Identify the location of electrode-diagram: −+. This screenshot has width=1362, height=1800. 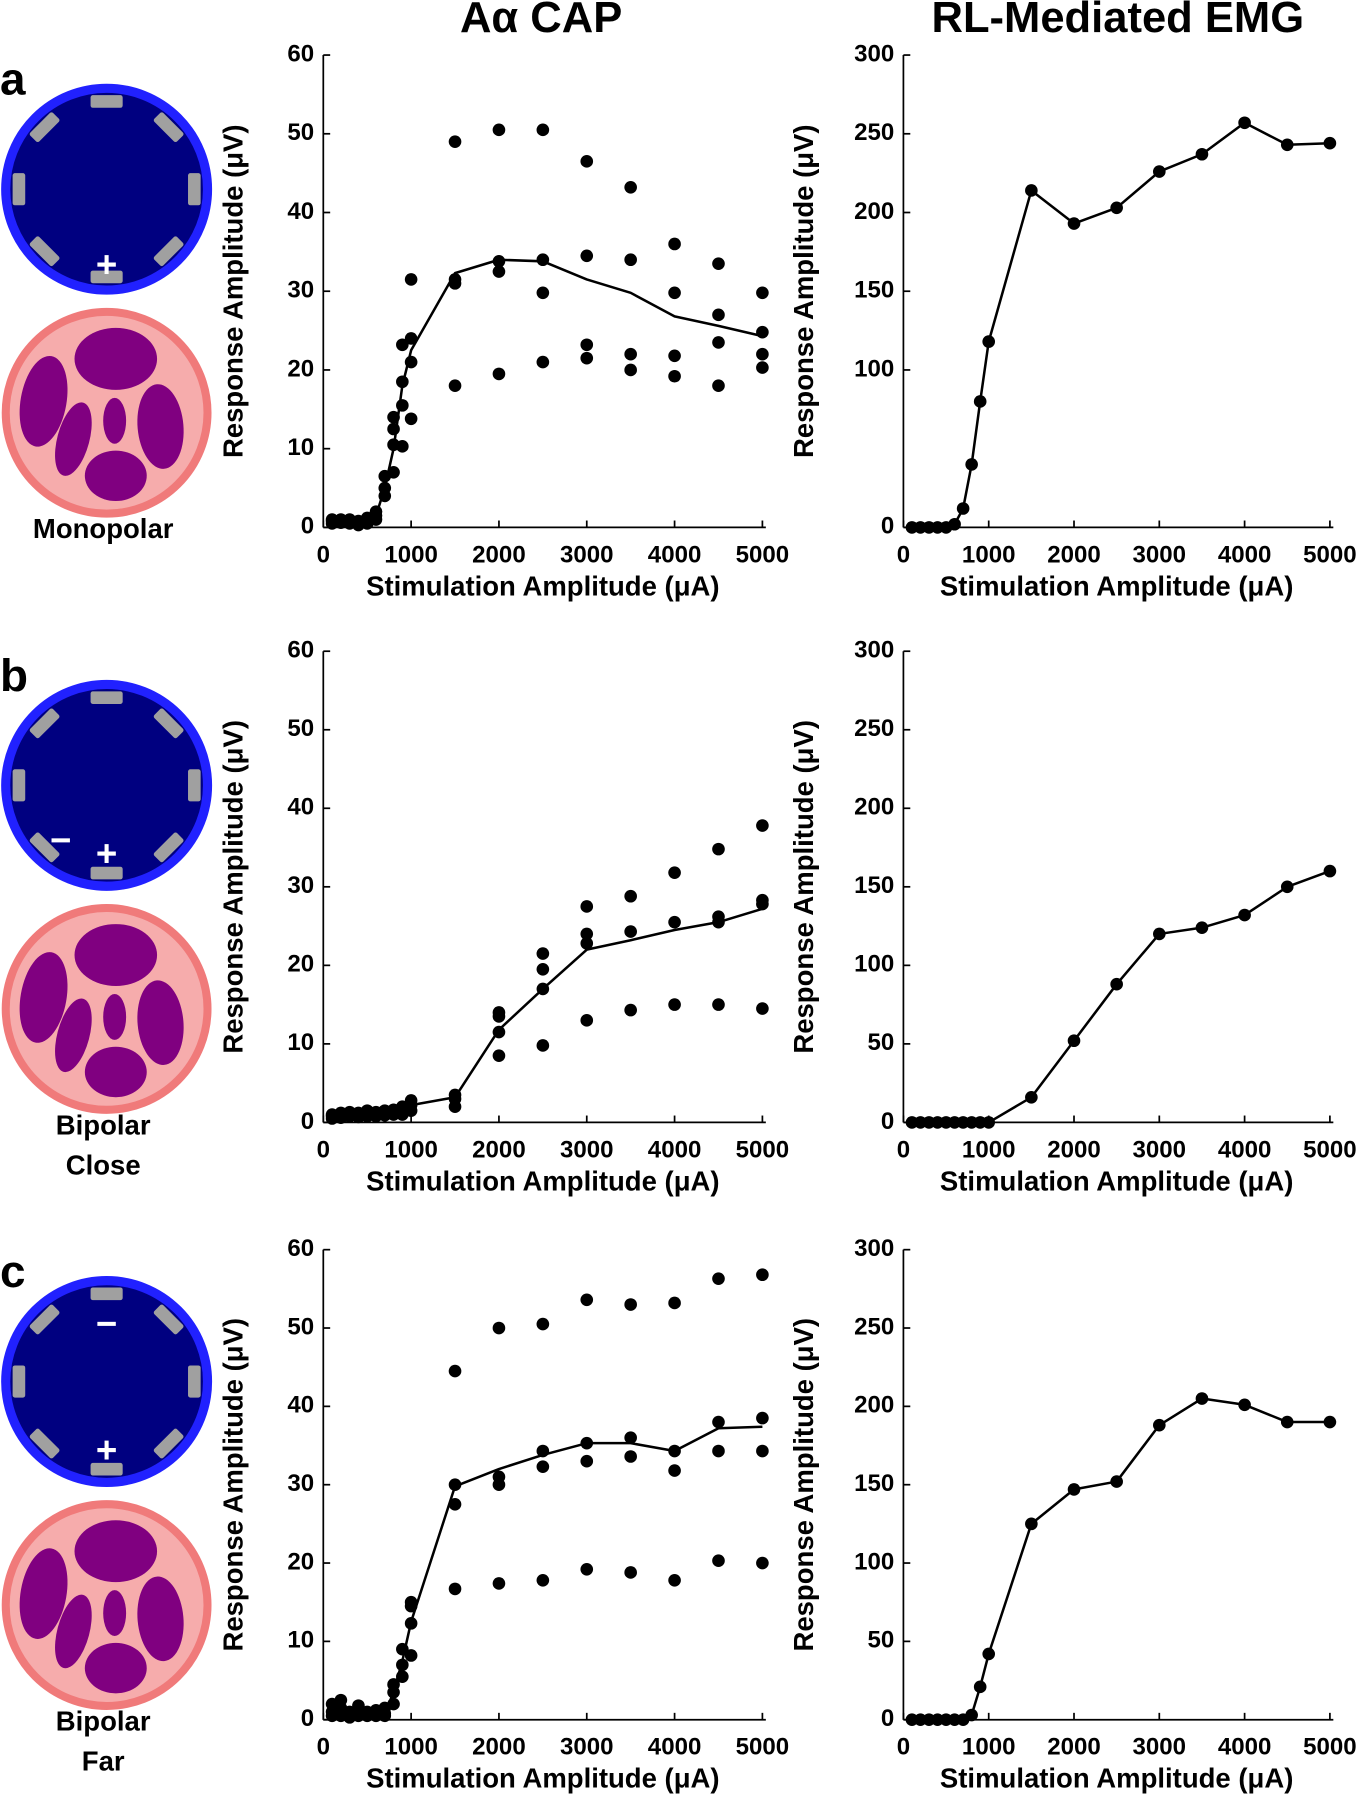
(107, 785).